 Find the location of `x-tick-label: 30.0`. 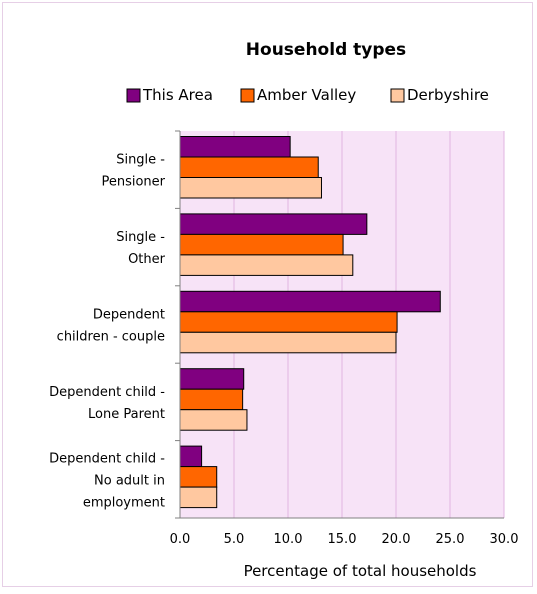

x-tick-label: 30.0 is located at coordinates (504, 539).